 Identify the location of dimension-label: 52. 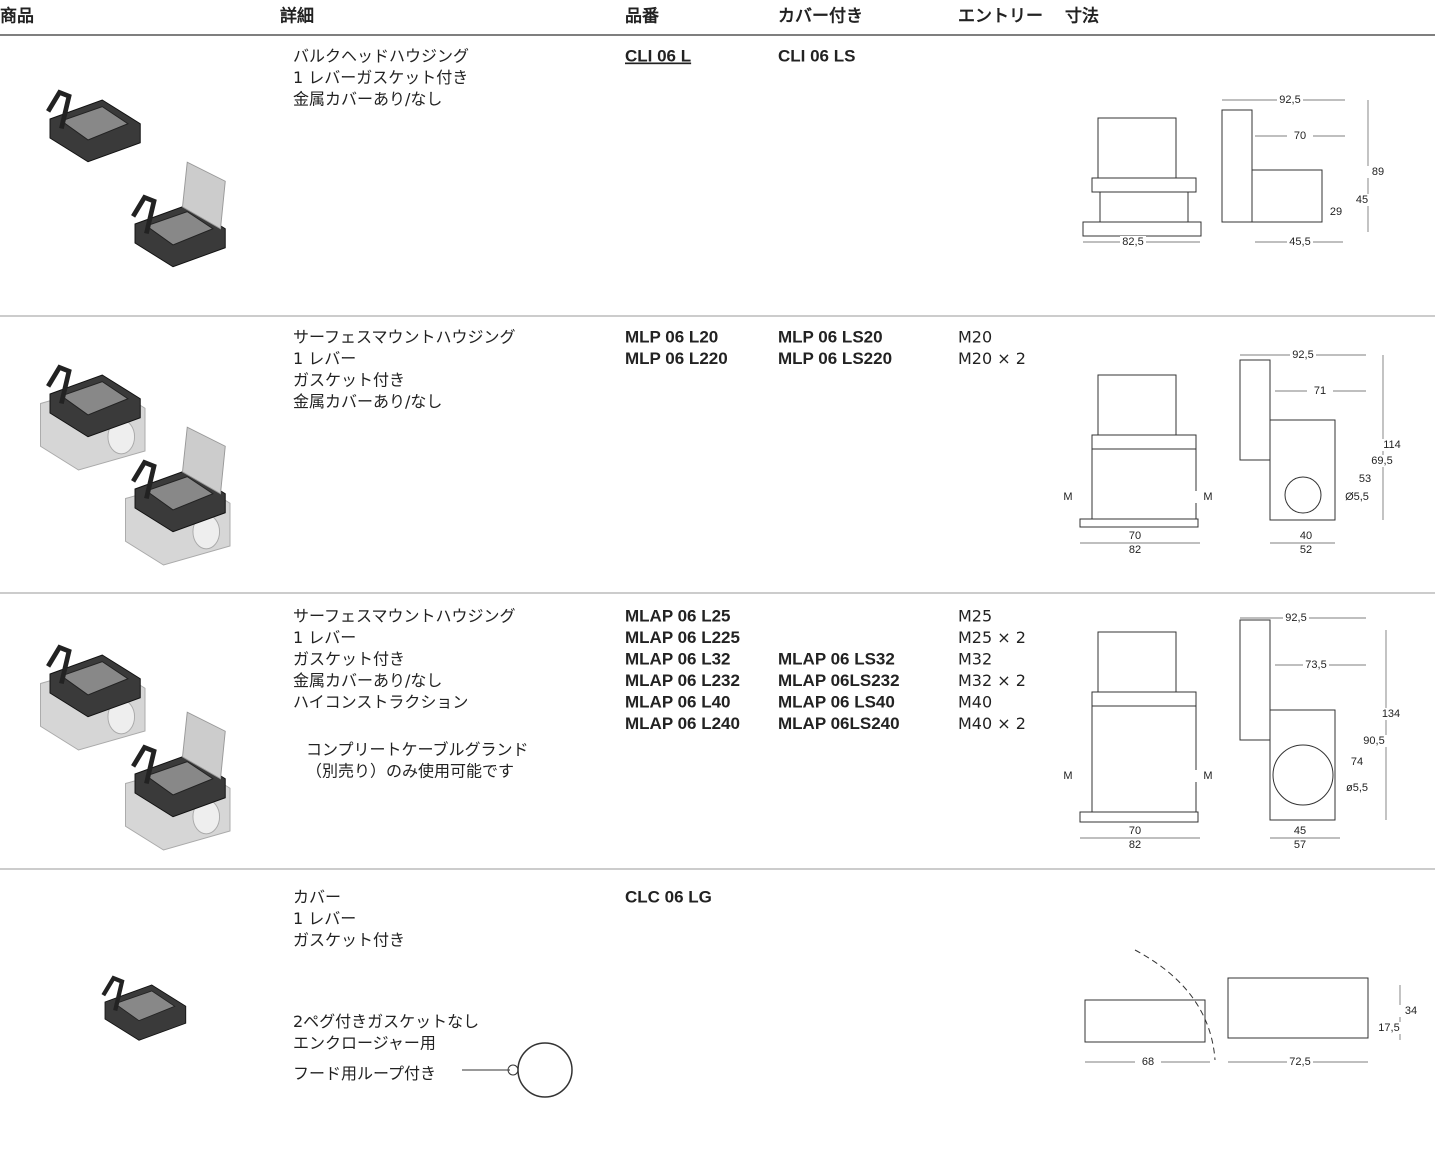
(1306, 550).